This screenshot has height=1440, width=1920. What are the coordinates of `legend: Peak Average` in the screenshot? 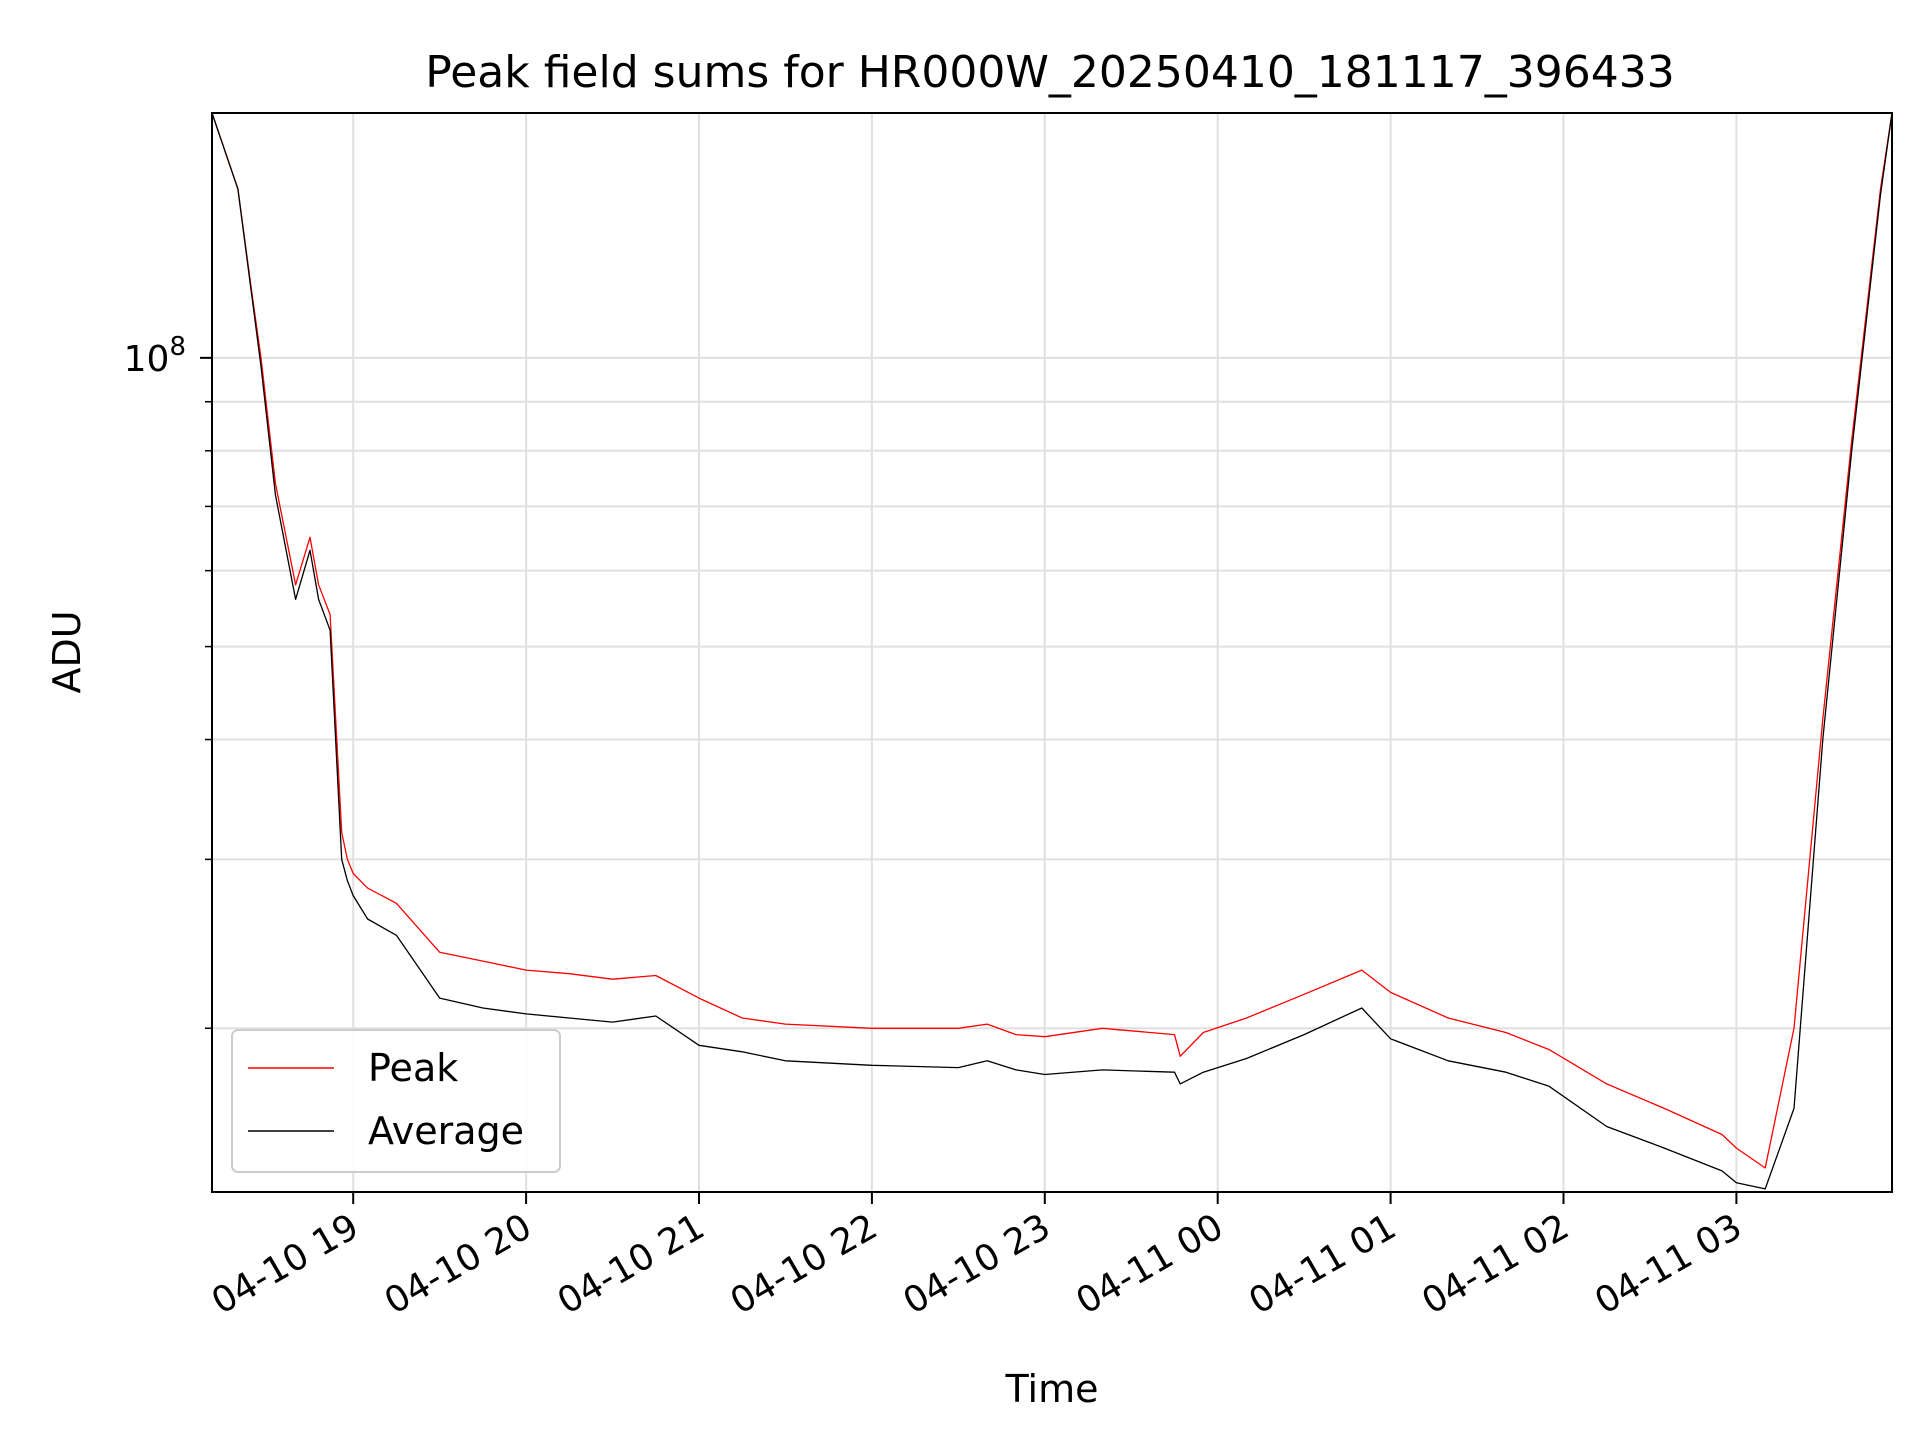 It's located at (396, 1101).